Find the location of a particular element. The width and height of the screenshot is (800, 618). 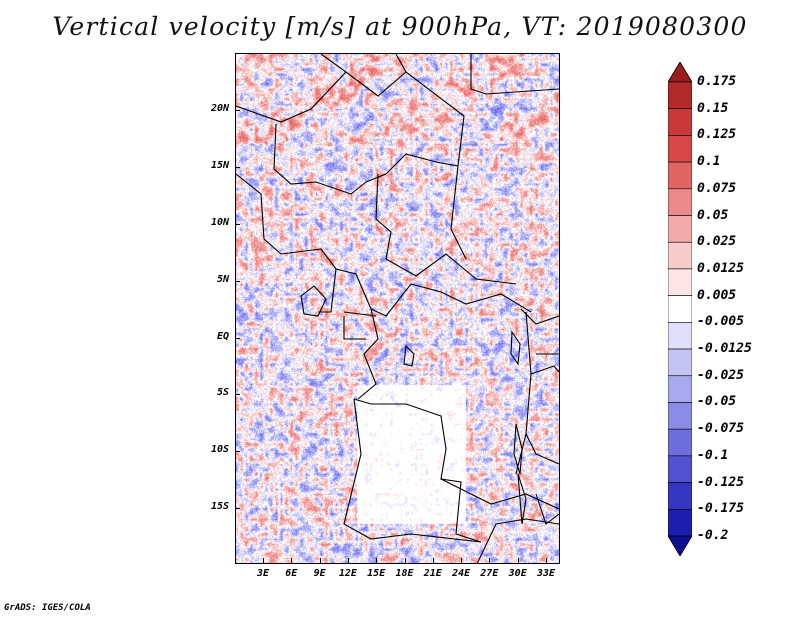

colorbar-label: 0.175 is located at coordinates (717, 81).